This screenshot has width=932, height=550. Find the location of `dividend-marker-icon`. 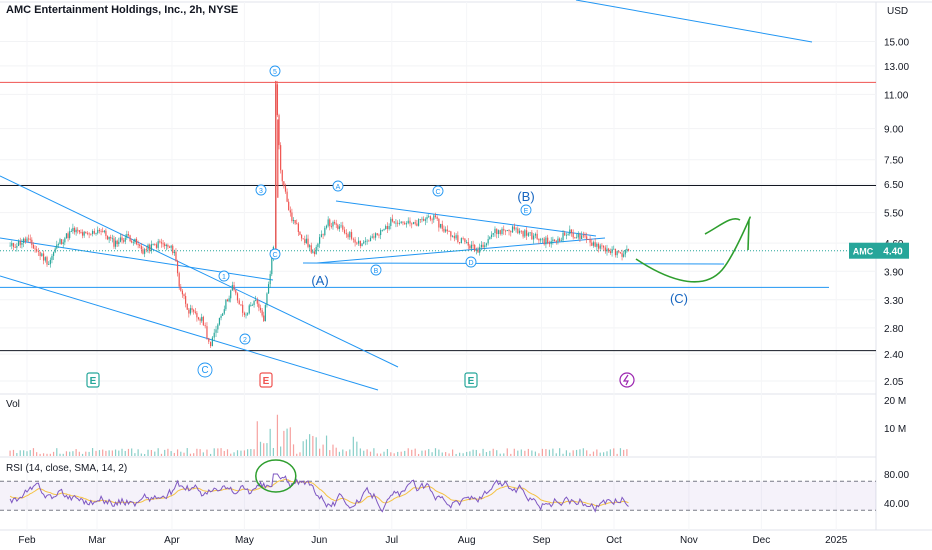

dividend-marker-icon is located at coordinates (627, 380).